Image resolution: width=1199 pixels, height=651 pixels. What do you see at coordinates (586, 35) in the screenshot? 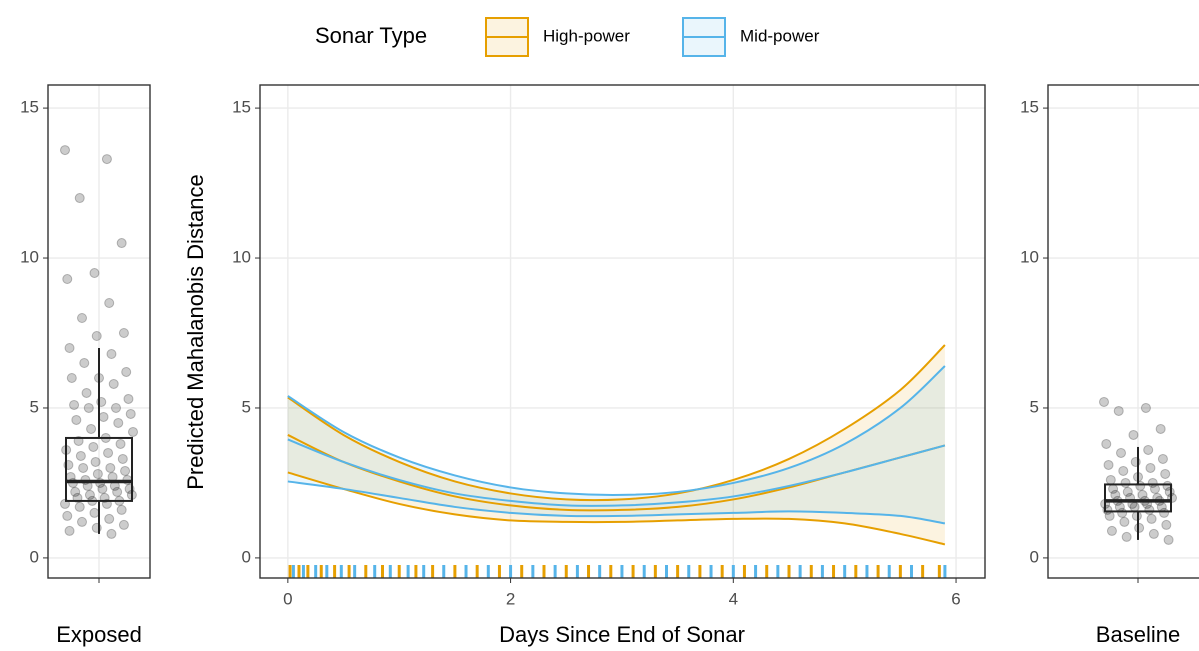
I see `legend-label: High-power` at bounding box center [586, 35].